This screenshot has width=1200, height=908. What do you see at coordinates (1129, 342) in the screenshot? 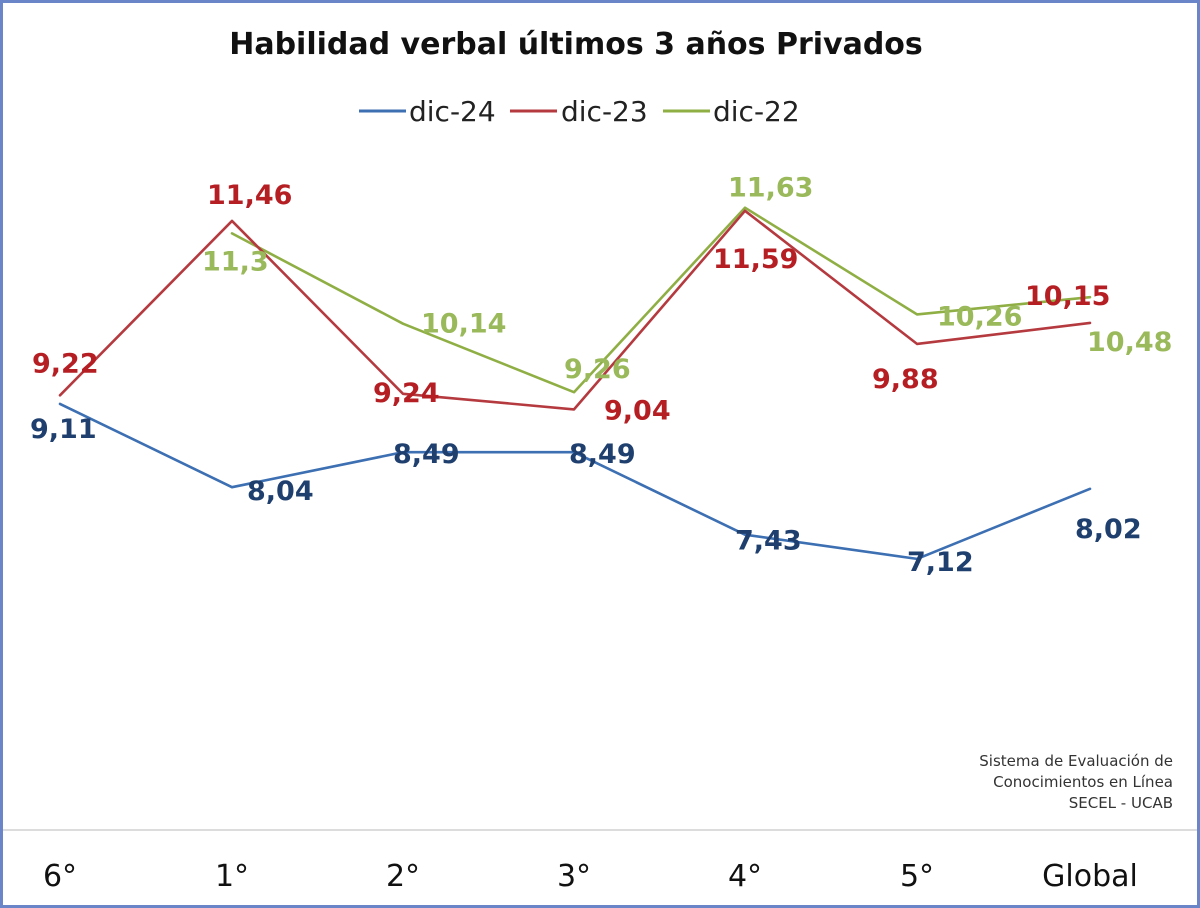
I see `data-label-dic-22-6: 10,48` at bounding box center [1129, 342].